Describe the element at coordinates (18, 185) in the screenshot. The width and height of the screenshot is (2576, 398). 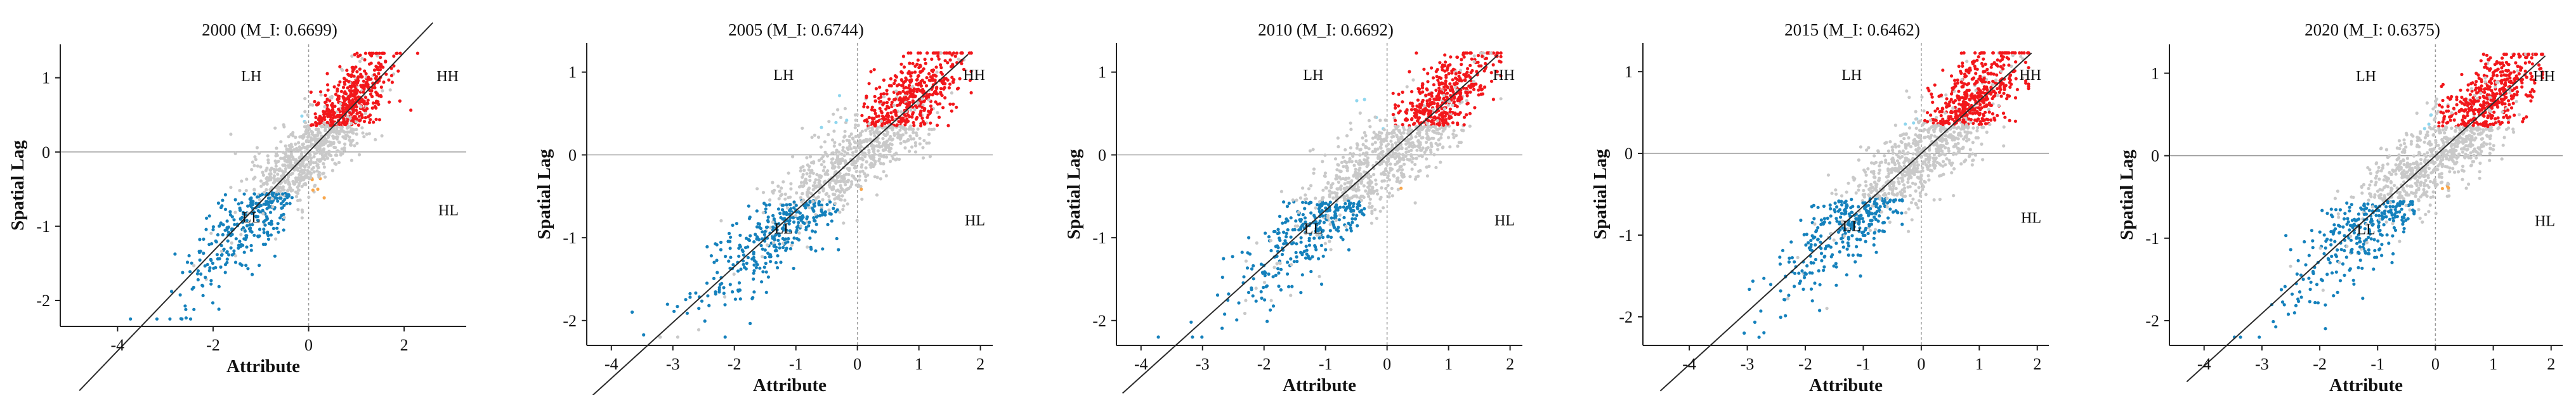
I see `y-axis-title: Spatial Lag` at that location.